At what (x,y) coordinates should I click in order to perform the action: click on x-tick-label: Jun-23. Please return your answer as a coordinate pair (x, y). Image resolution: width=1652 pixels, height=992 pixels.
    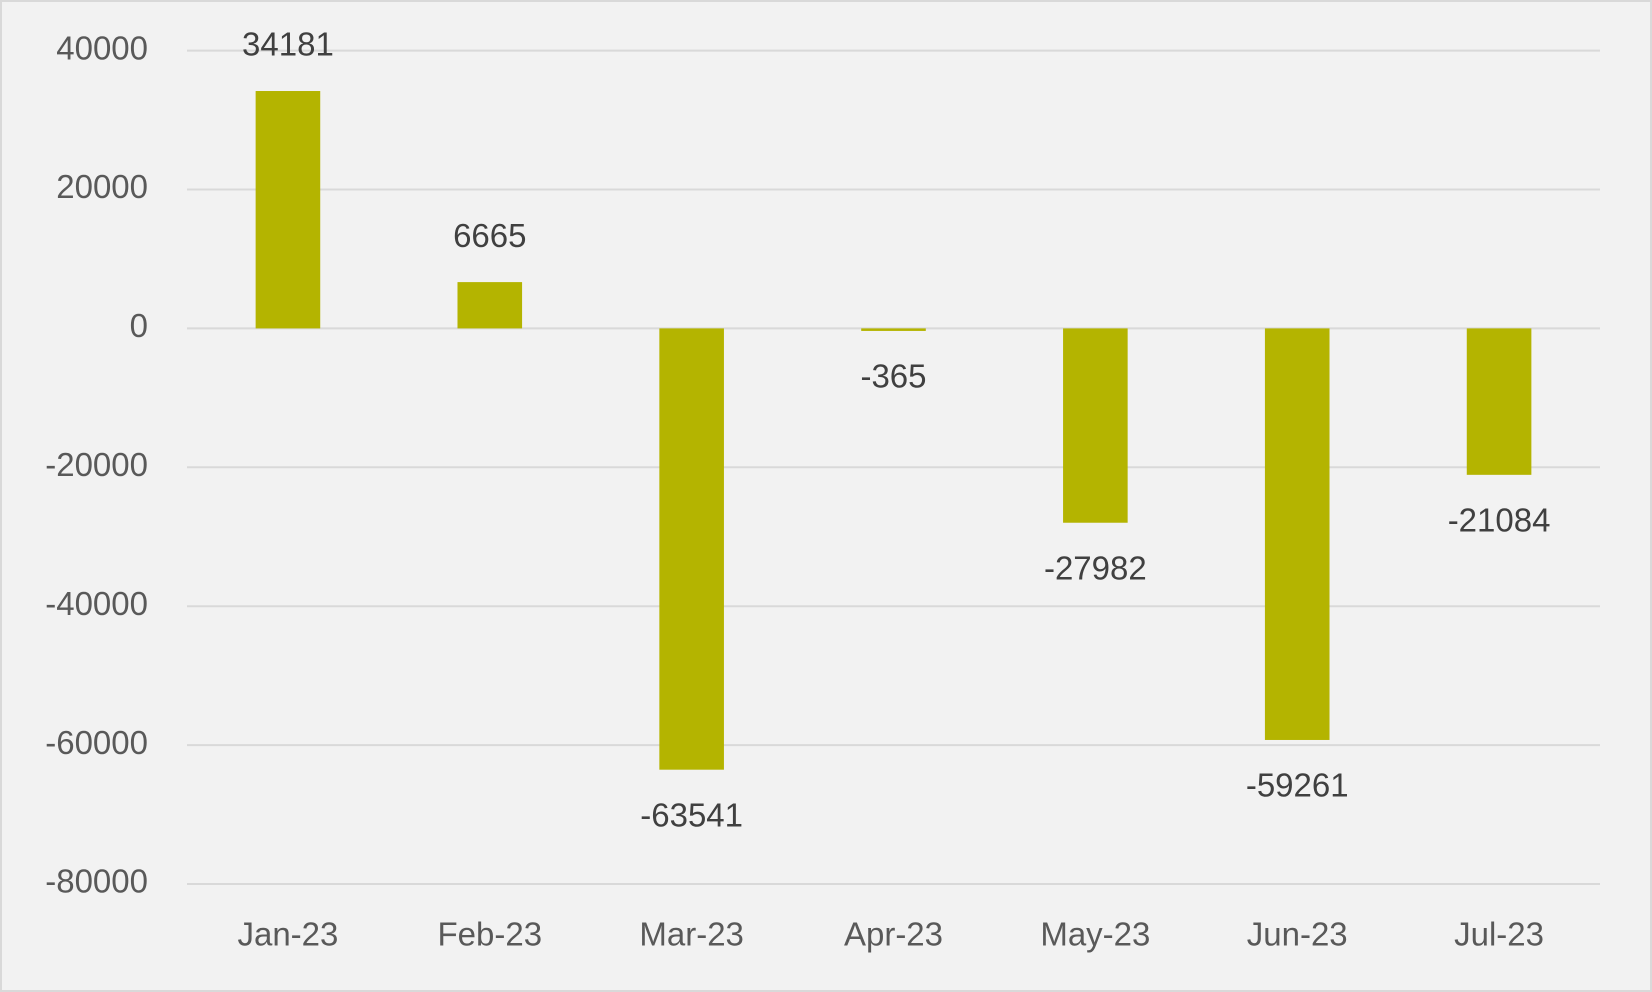
    Looking at the image, I should click on (1297, 934).